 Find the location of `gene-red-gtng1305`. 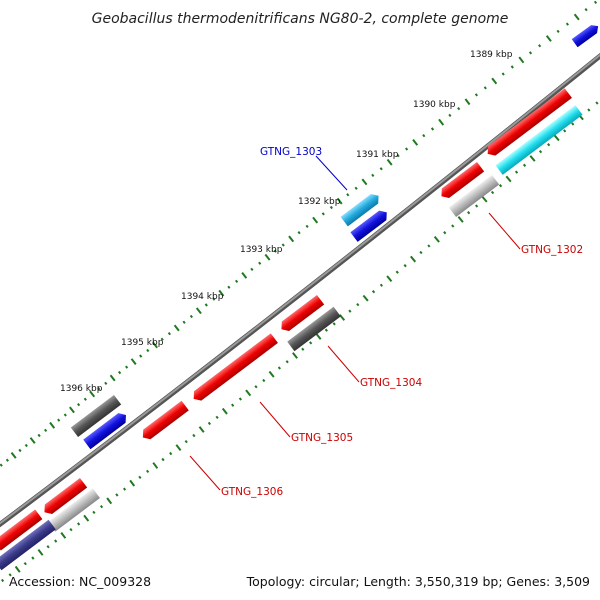

gene-red-gtng1305 is located at coordinates (234, 368).